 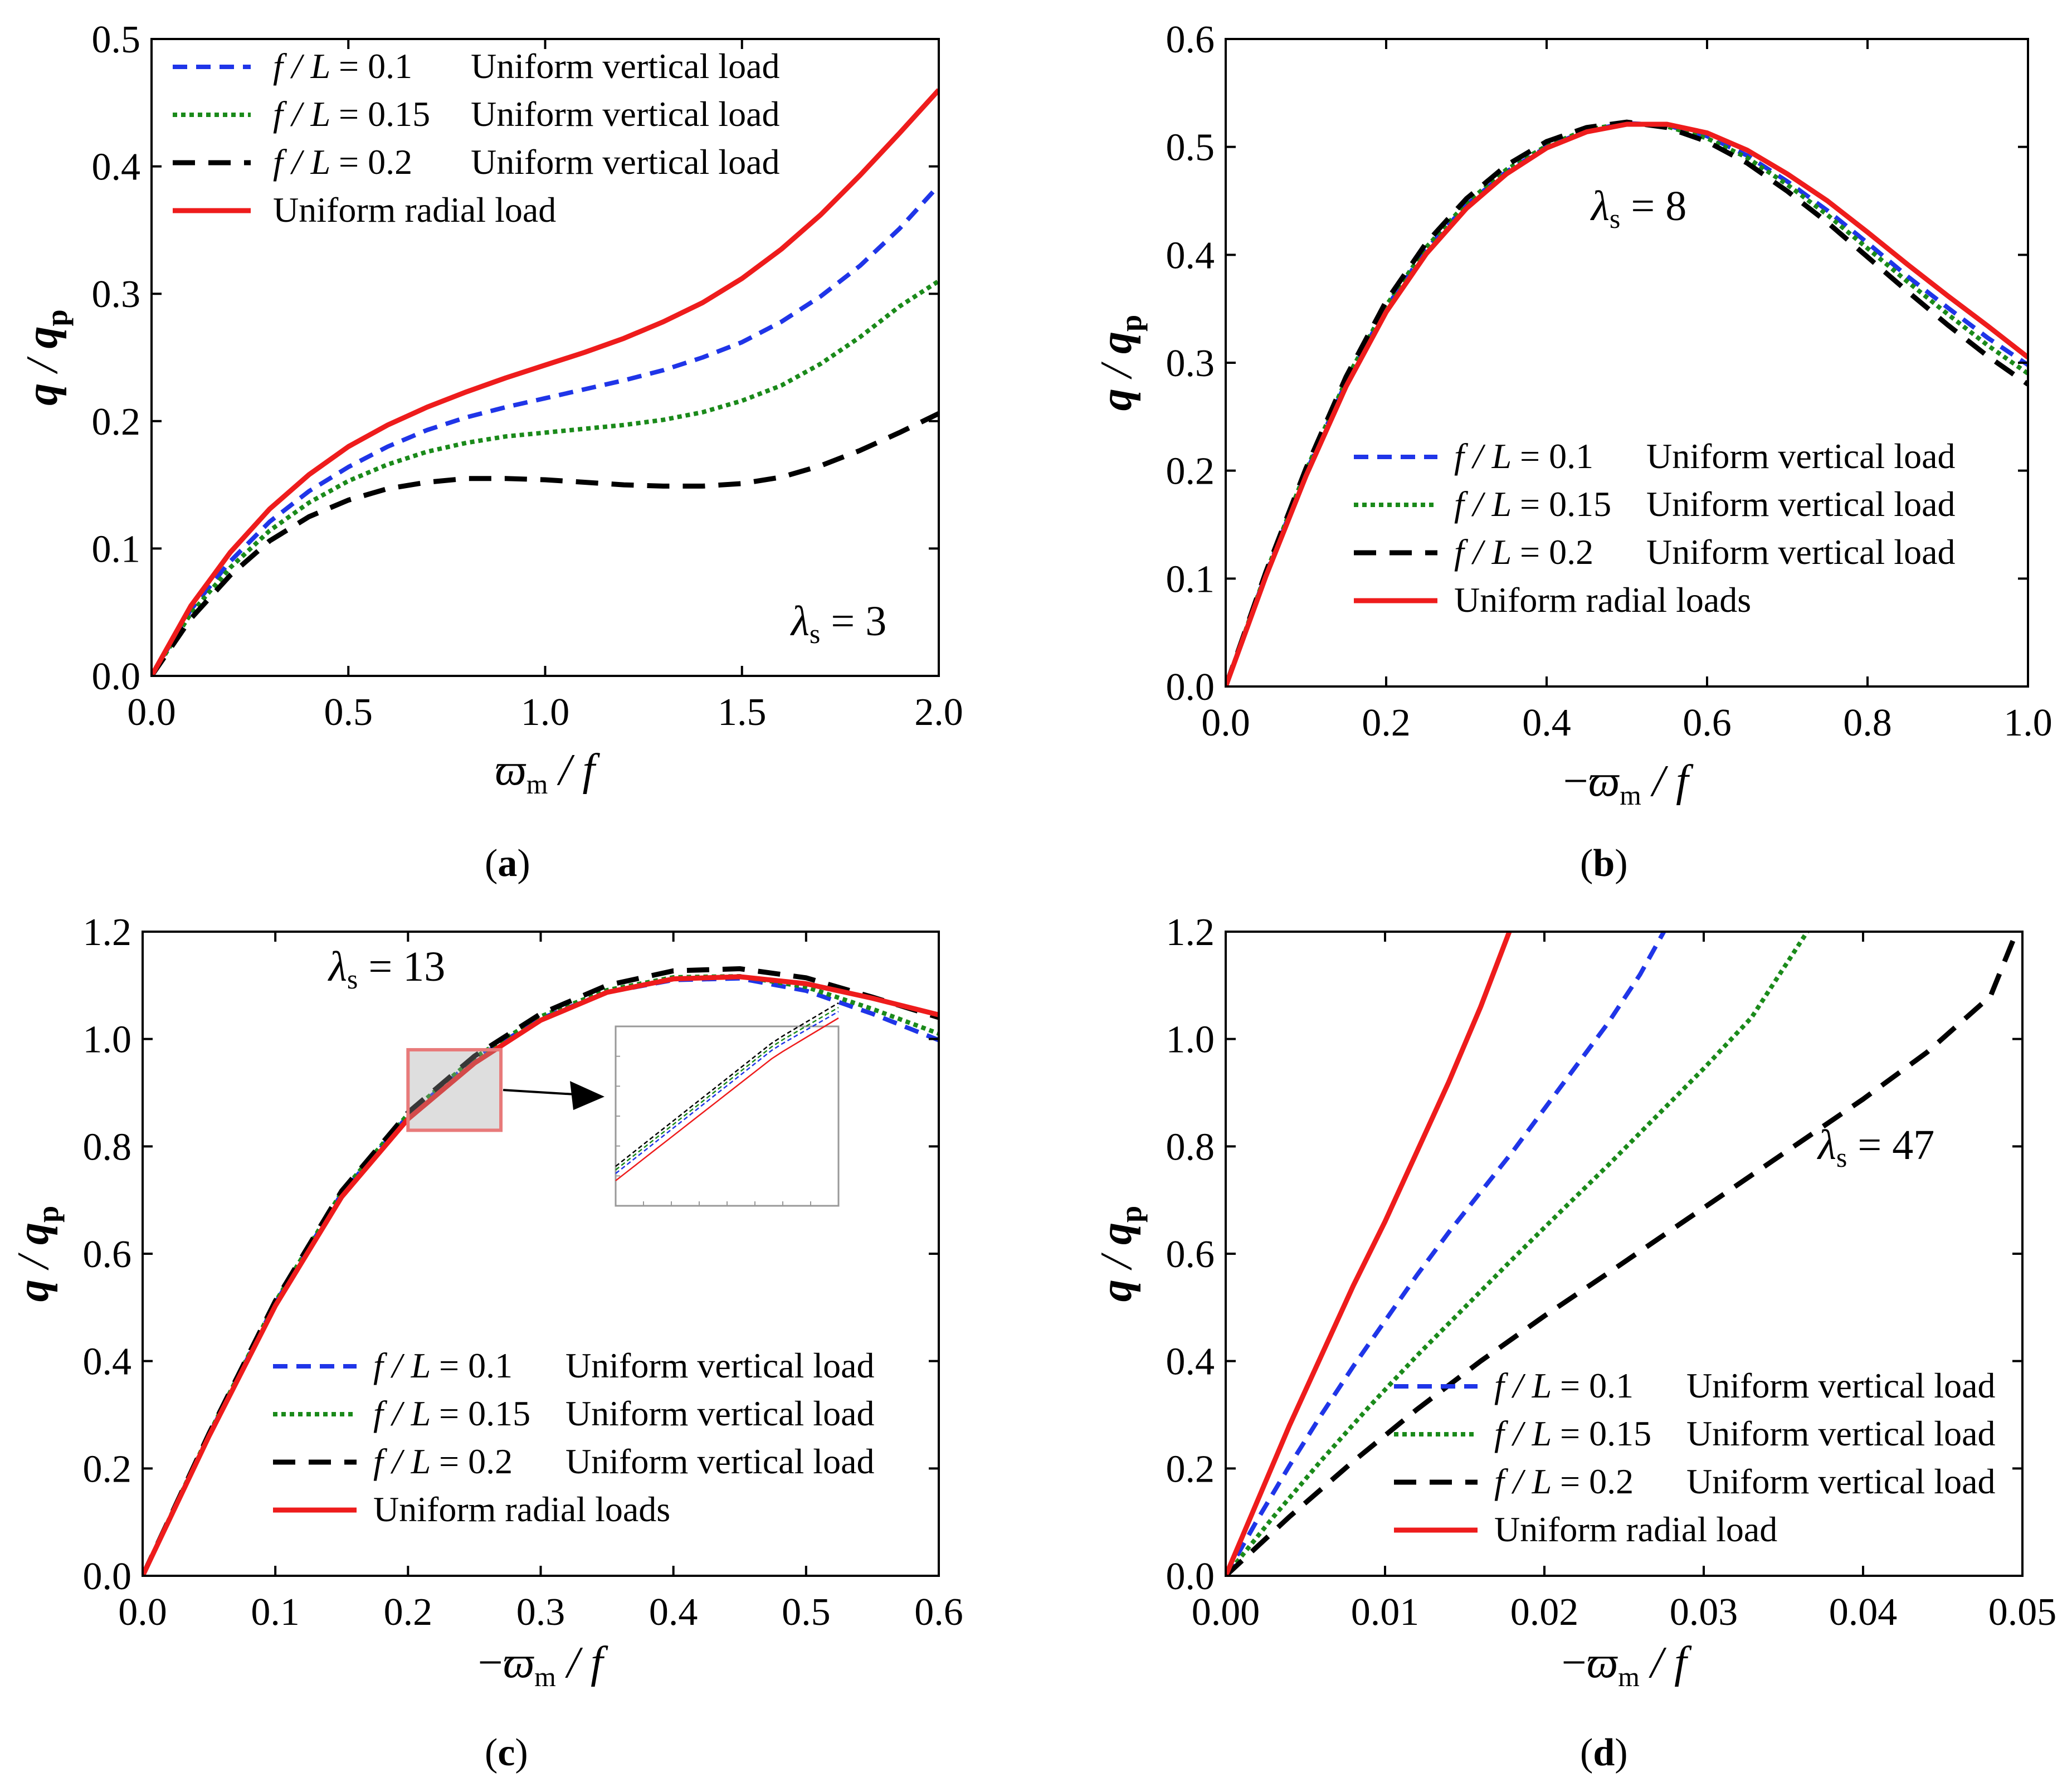 I want to click on y-tick-label-d-3: 0.6, so click(x=1190, y=1254).